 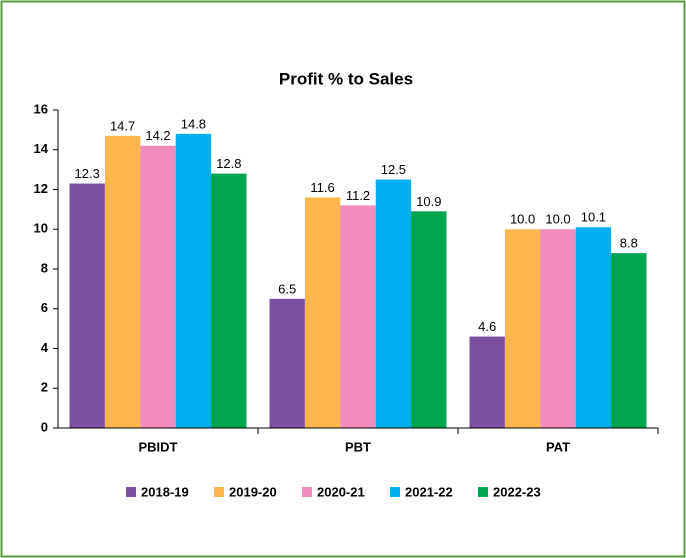 What do you see at coordinates (322, 187) in the screenshot?
I see `data-label: 11.6` at bounding box center [322, 187].